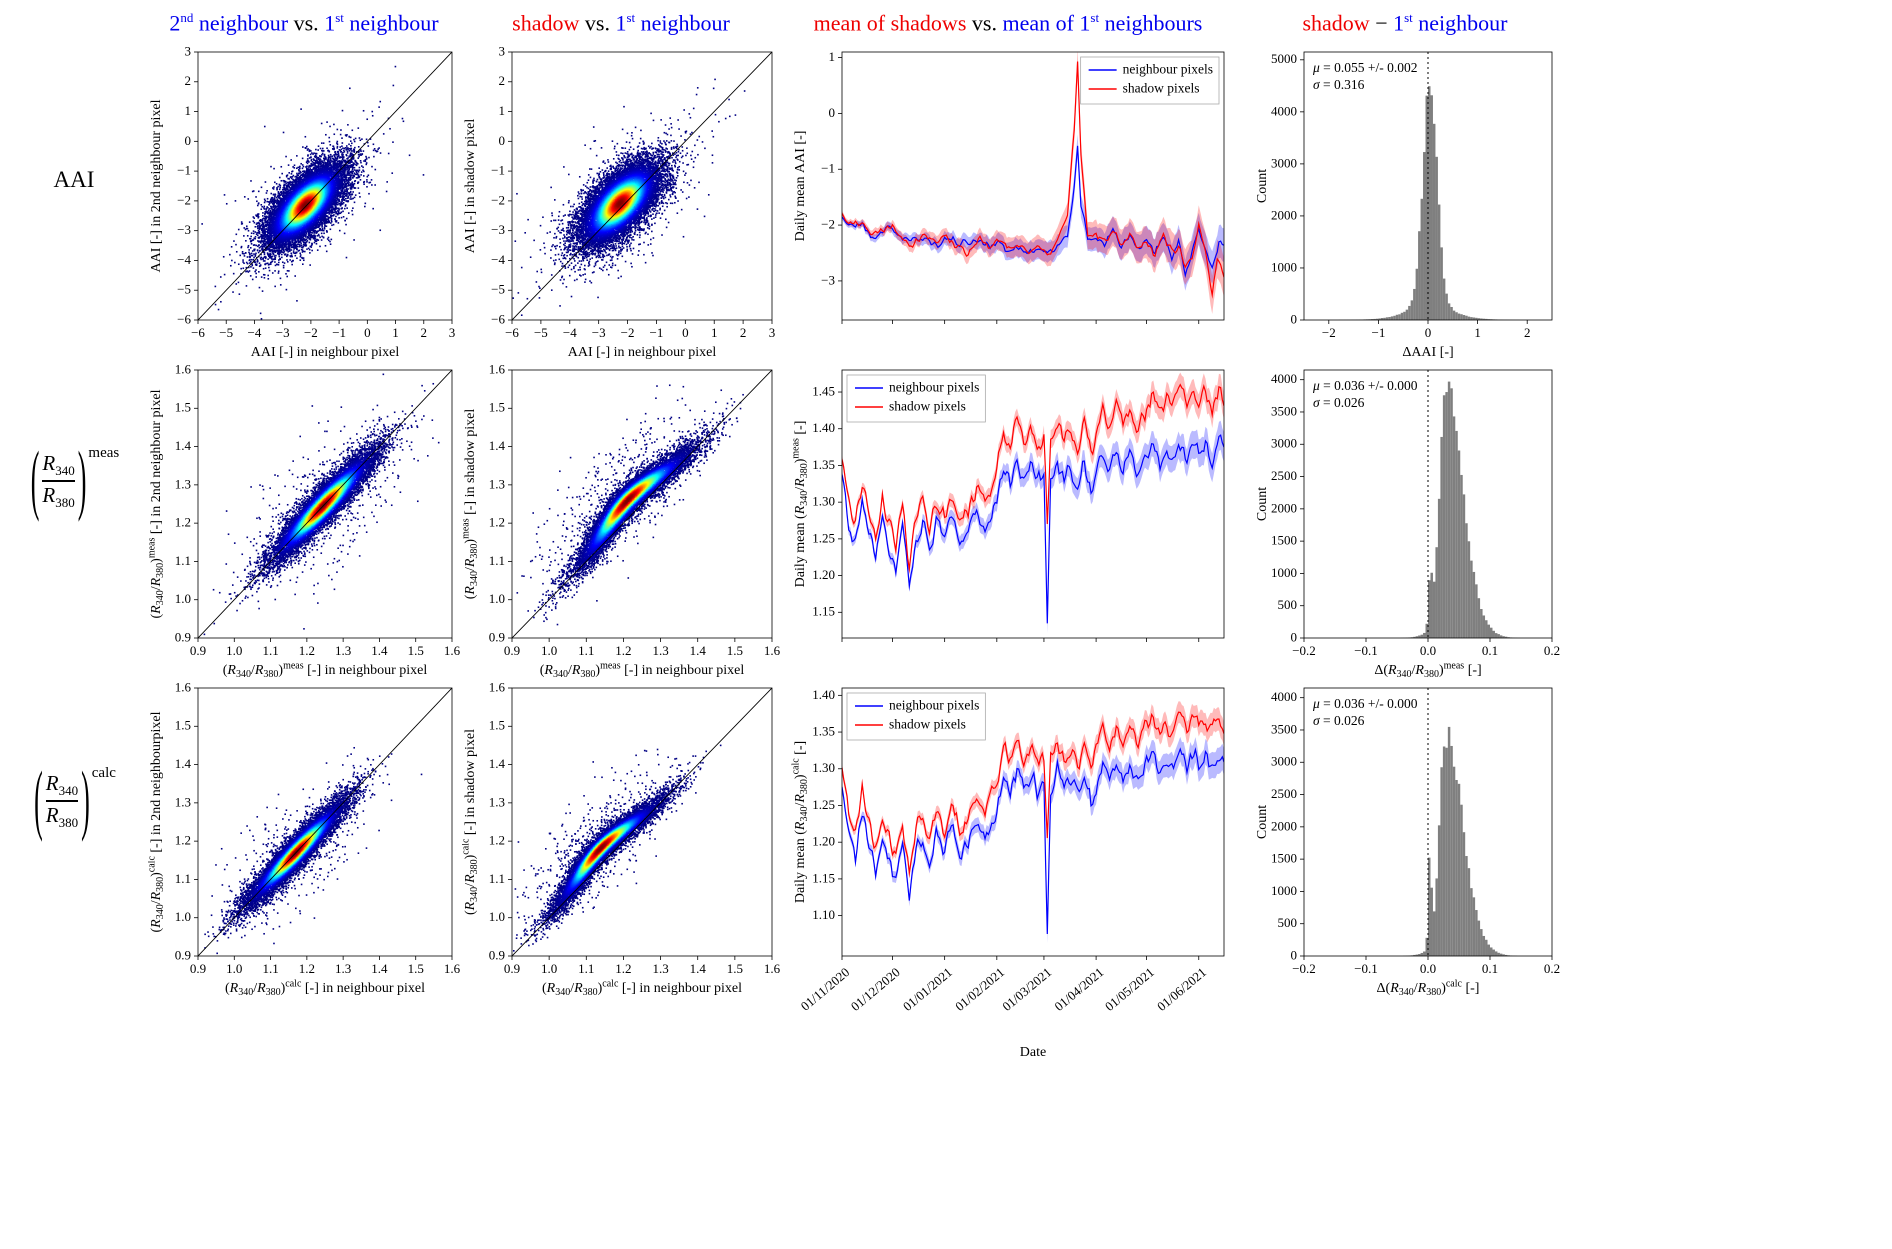 Image resolution: width=1892 pixels, height=1249 pixels. I want to click on panel-calc-scatter-2nd-vs-1st, so click(304, 841).